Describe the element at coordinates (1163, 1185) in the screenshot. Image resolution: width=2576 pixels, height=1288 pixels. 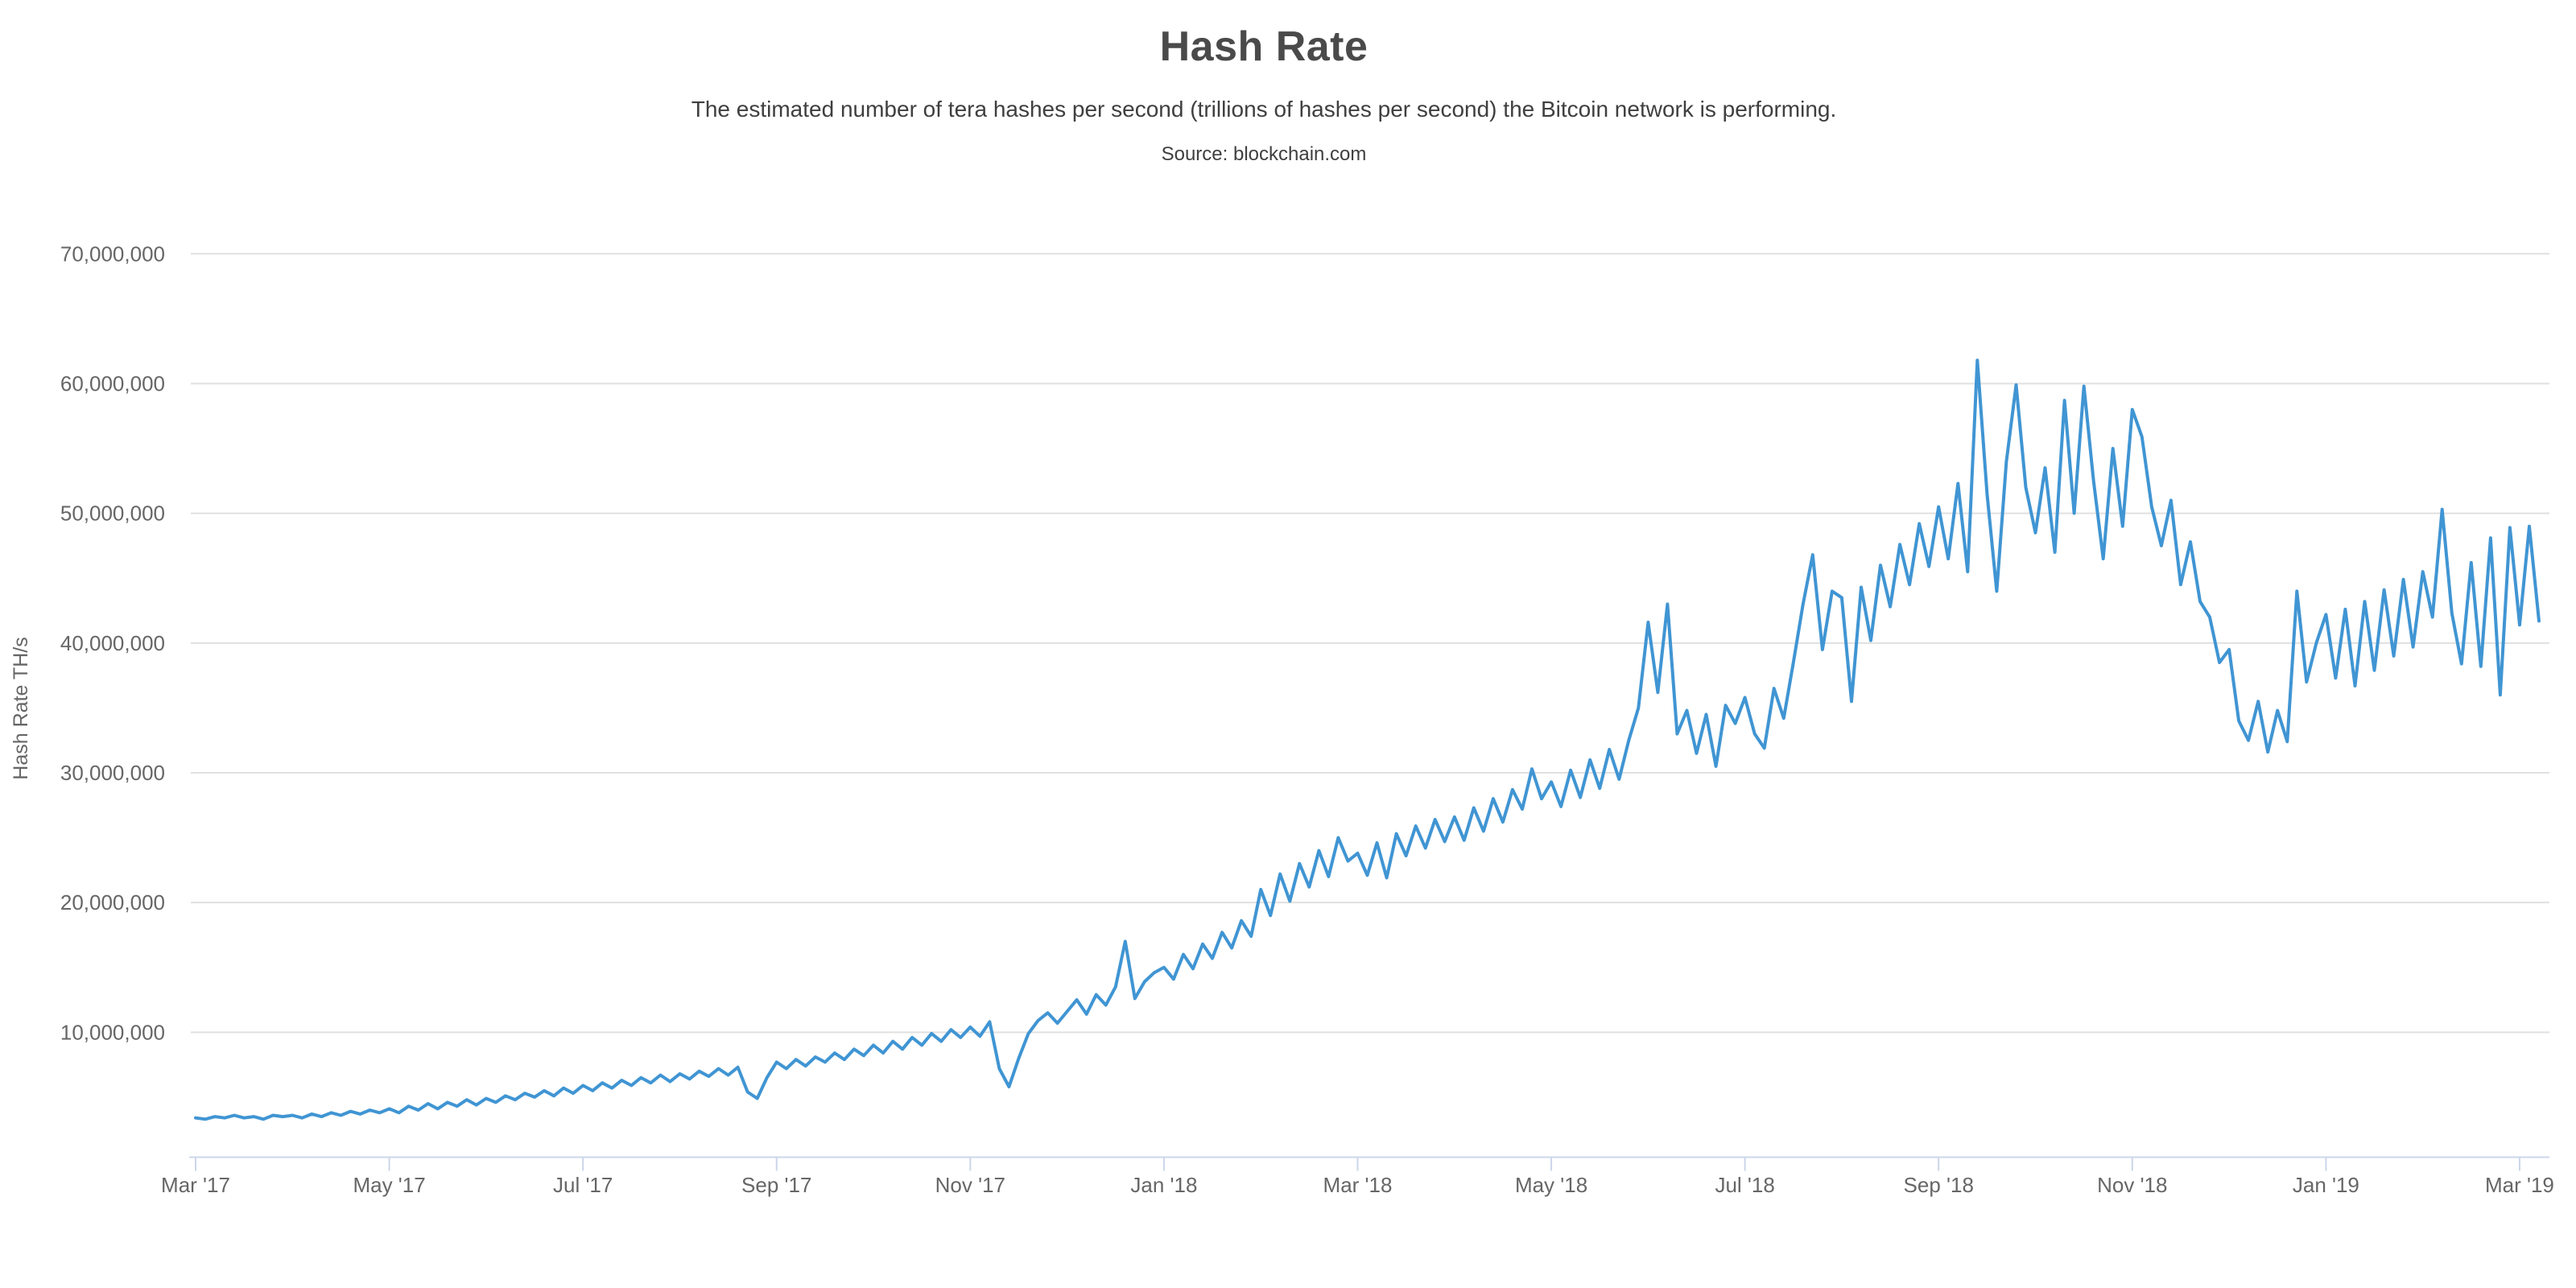
I see `x-axis-label: Jan '18` at that location.